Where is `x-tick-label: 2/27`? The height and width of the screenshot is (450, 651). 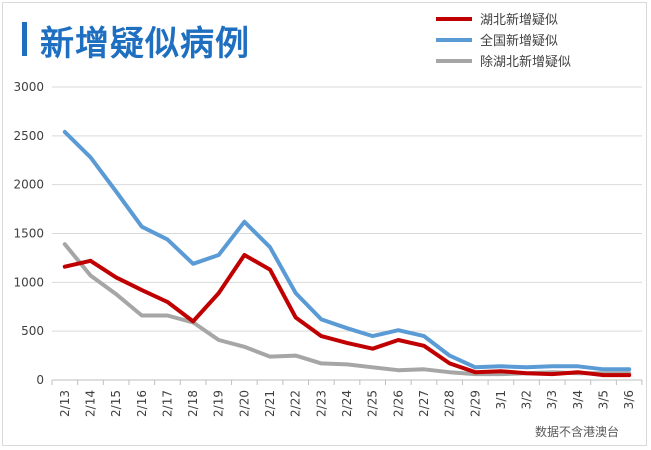
x-tick-label: 2/27 is located at coordinates (424, 403).